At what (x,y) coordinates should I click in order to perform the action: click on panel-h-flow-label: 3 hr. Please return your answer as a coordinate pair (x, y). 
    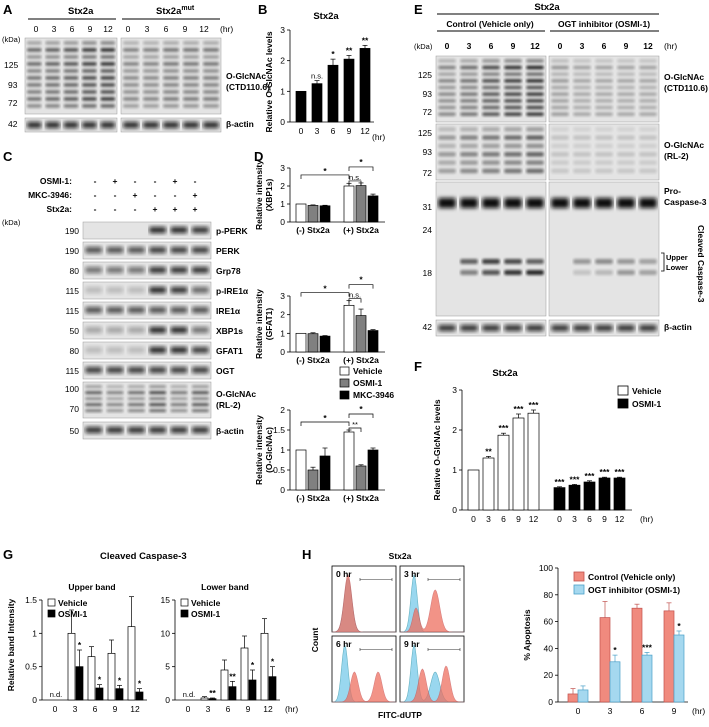
    Looking at the image, I should click on (412, 574).